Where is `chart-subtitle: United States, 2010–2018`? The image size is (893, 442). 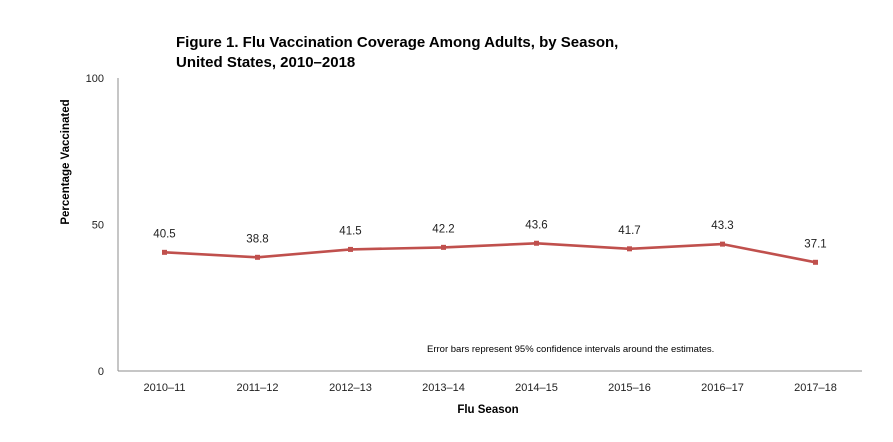
chart-subtitle: United States, 2010–2018 is located at coordinates (265, 62).